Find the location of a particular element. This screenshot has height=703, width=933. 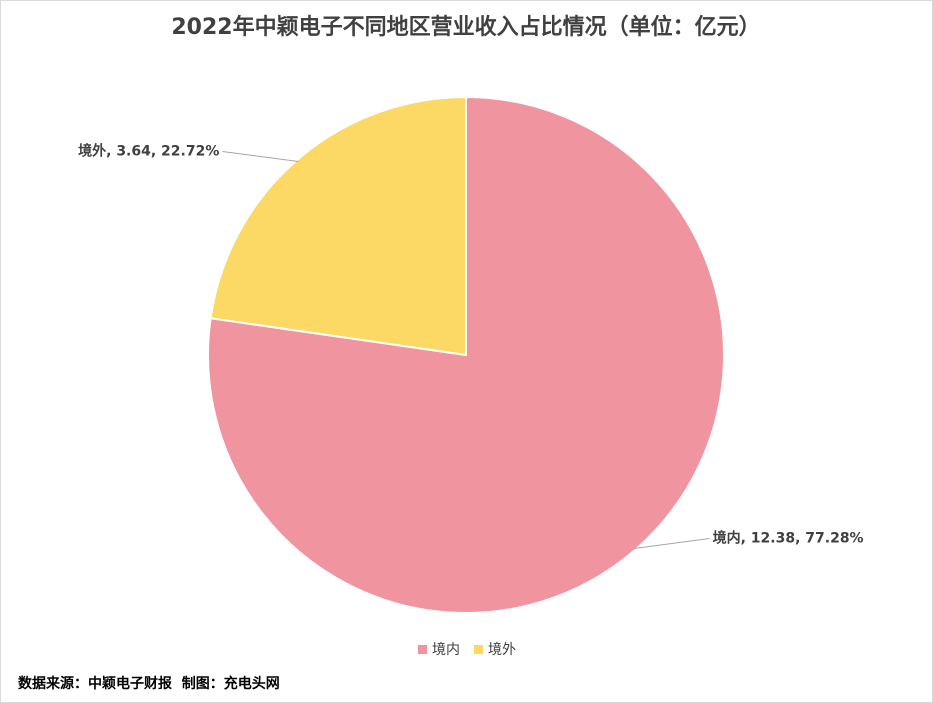

data-label: 境内, 12.38, 77.28% is located at coordinates (788, 538).